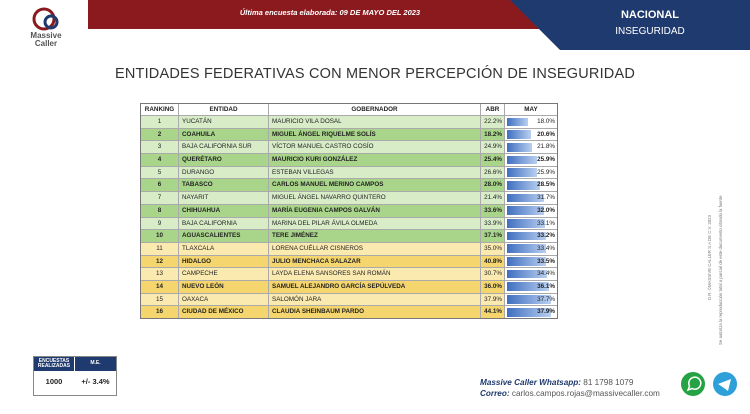  What do you see at coordinates (724, 385) in the screenshot?
I see `telegram-glyph` at bounding box center [724, 385].